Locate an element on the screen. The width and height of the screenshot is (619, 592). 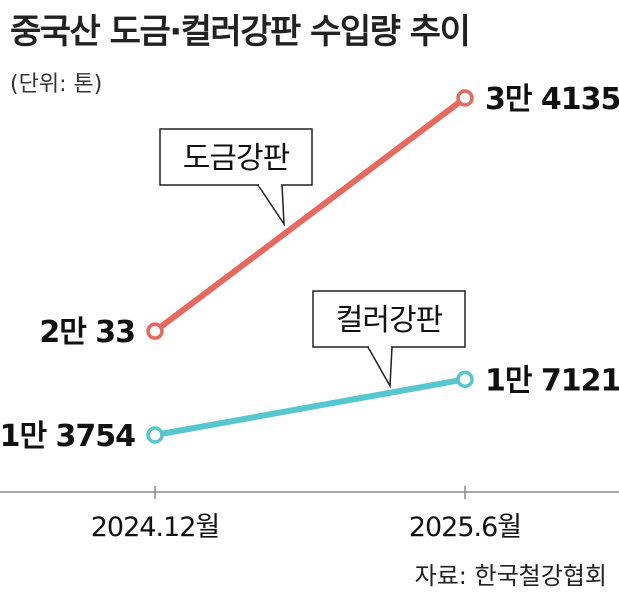
data-label: 2만 33 is located at coordinates (87, 332).